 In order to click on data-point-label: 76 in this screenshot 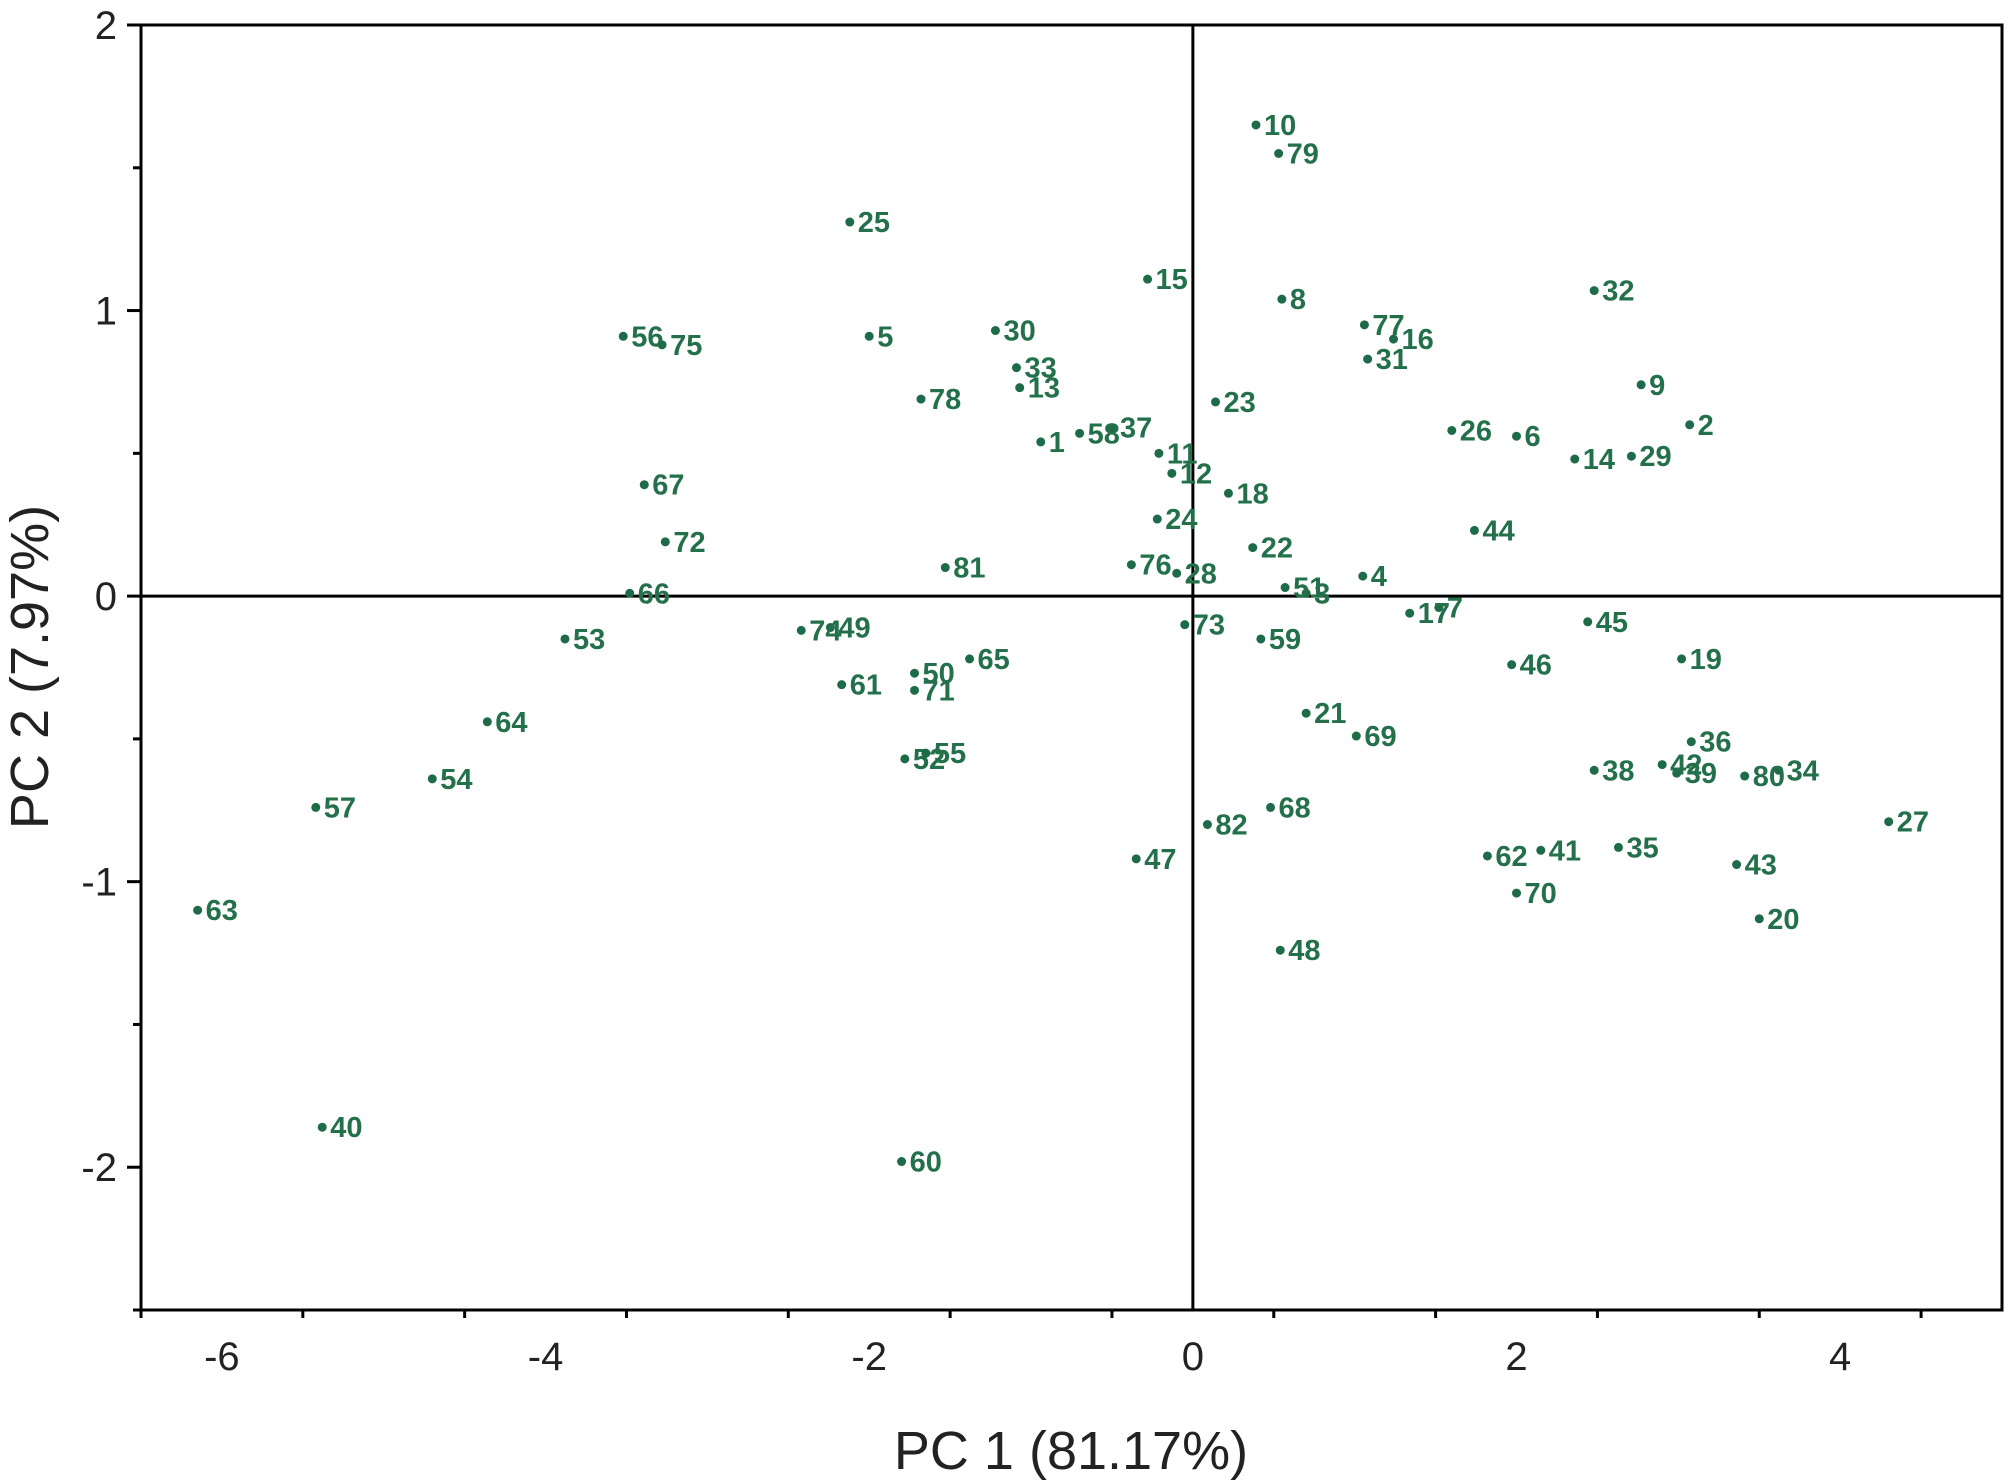, I will do `click(1155, 566)`.